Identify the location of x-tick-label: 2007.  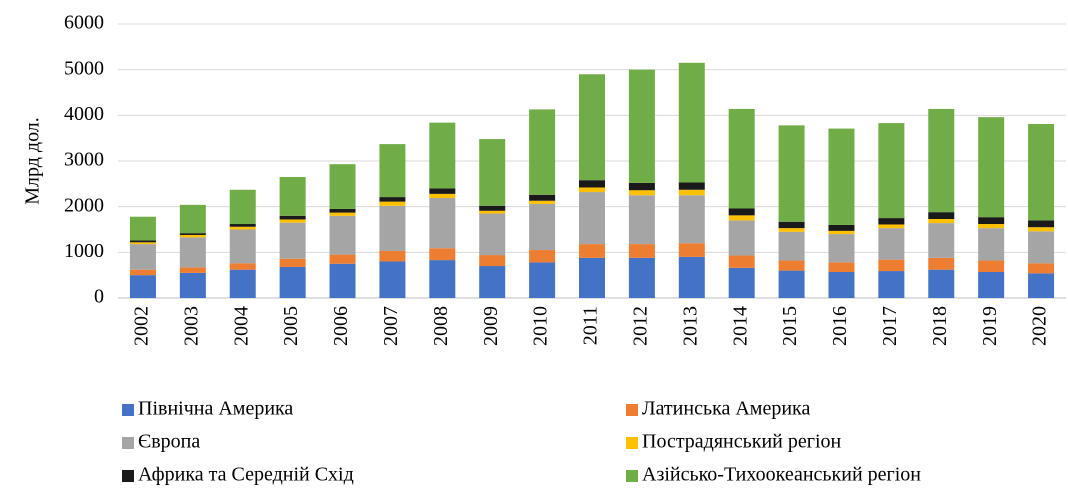
(391, 326).